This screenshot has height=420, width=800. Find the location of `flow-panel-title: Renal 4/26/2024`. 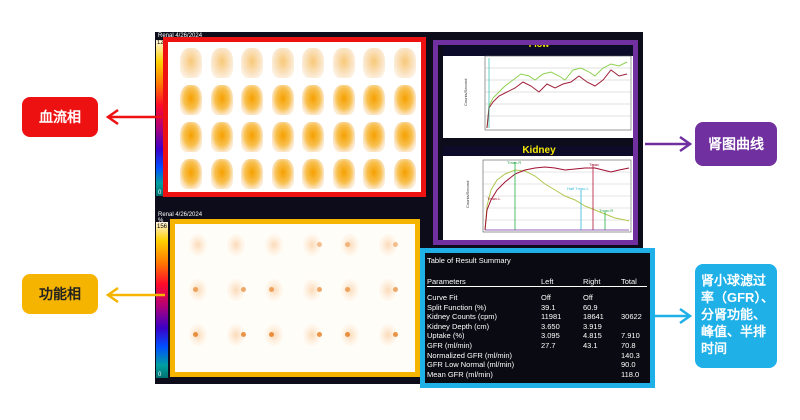

flow-panel-title: Renal 4/26/2024 is located at coordinates (180, 36).